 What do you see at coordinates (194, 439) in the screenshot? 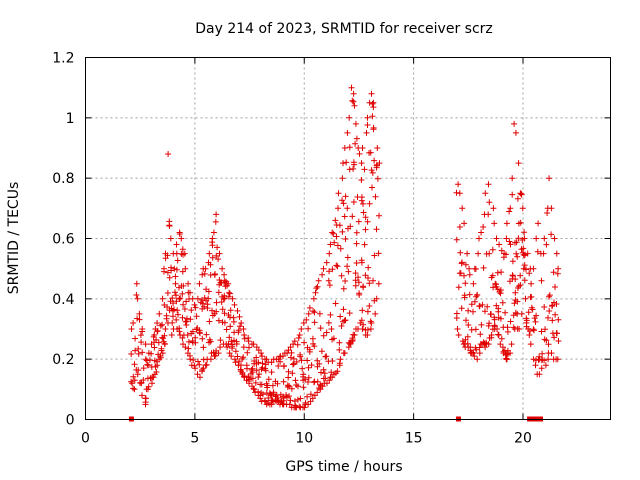
I see `x-tick-label: 5` at bounding box center [194, 439].